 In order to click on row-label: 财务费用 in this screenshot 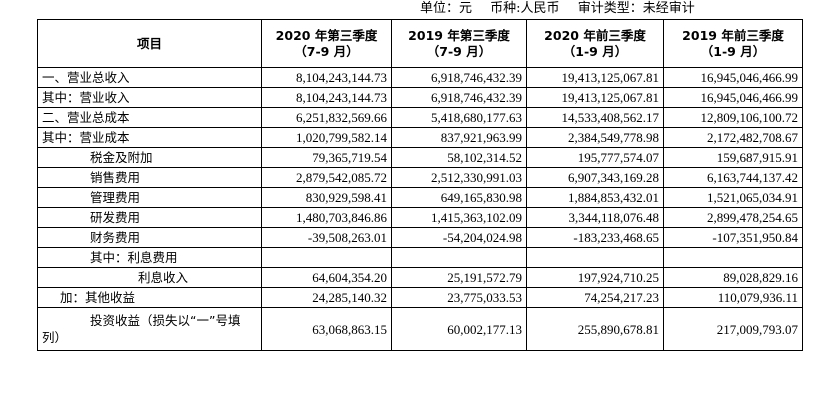, I will do `click(149, 237)`.